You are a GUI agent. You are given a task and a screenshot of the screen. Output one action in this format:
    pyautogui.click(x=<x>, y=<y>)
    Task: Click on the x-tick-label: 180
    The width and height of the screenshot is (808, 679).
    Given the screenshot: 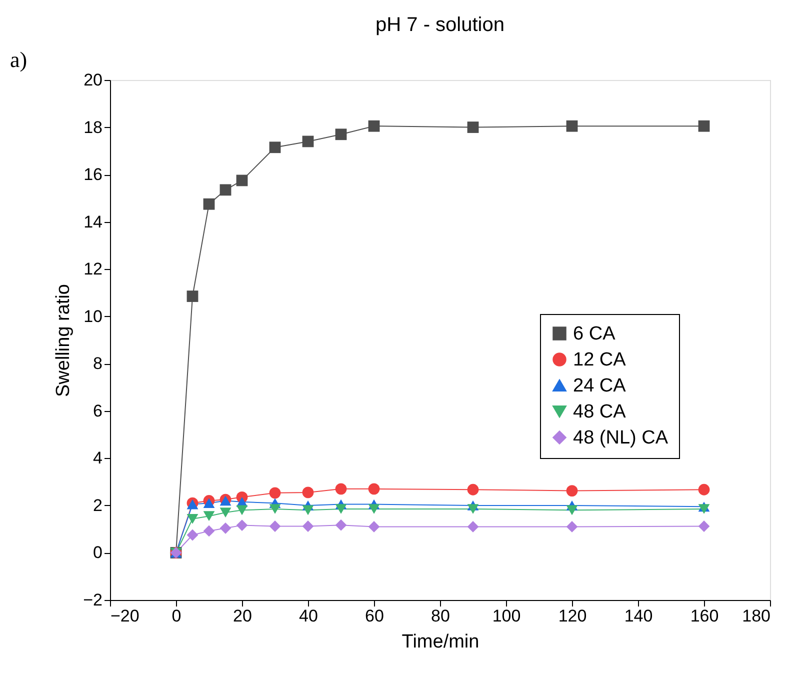 What is the action you would take?
    pyautogui.click(x=756, y=616)
    